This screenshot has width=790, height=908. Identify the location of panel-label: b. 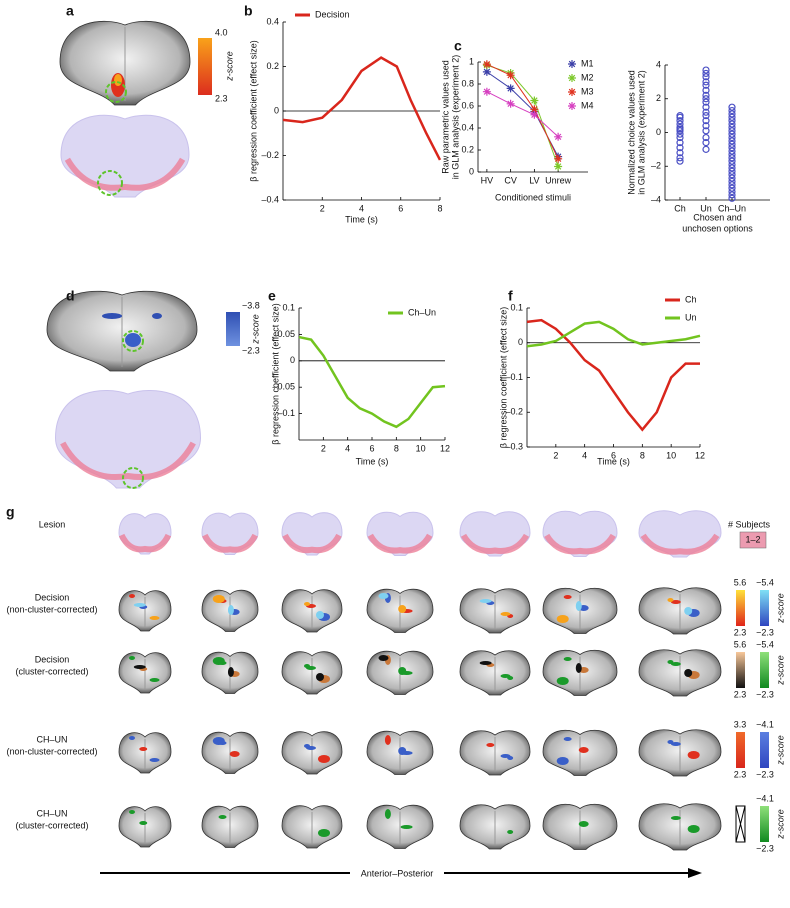
(248, 11).